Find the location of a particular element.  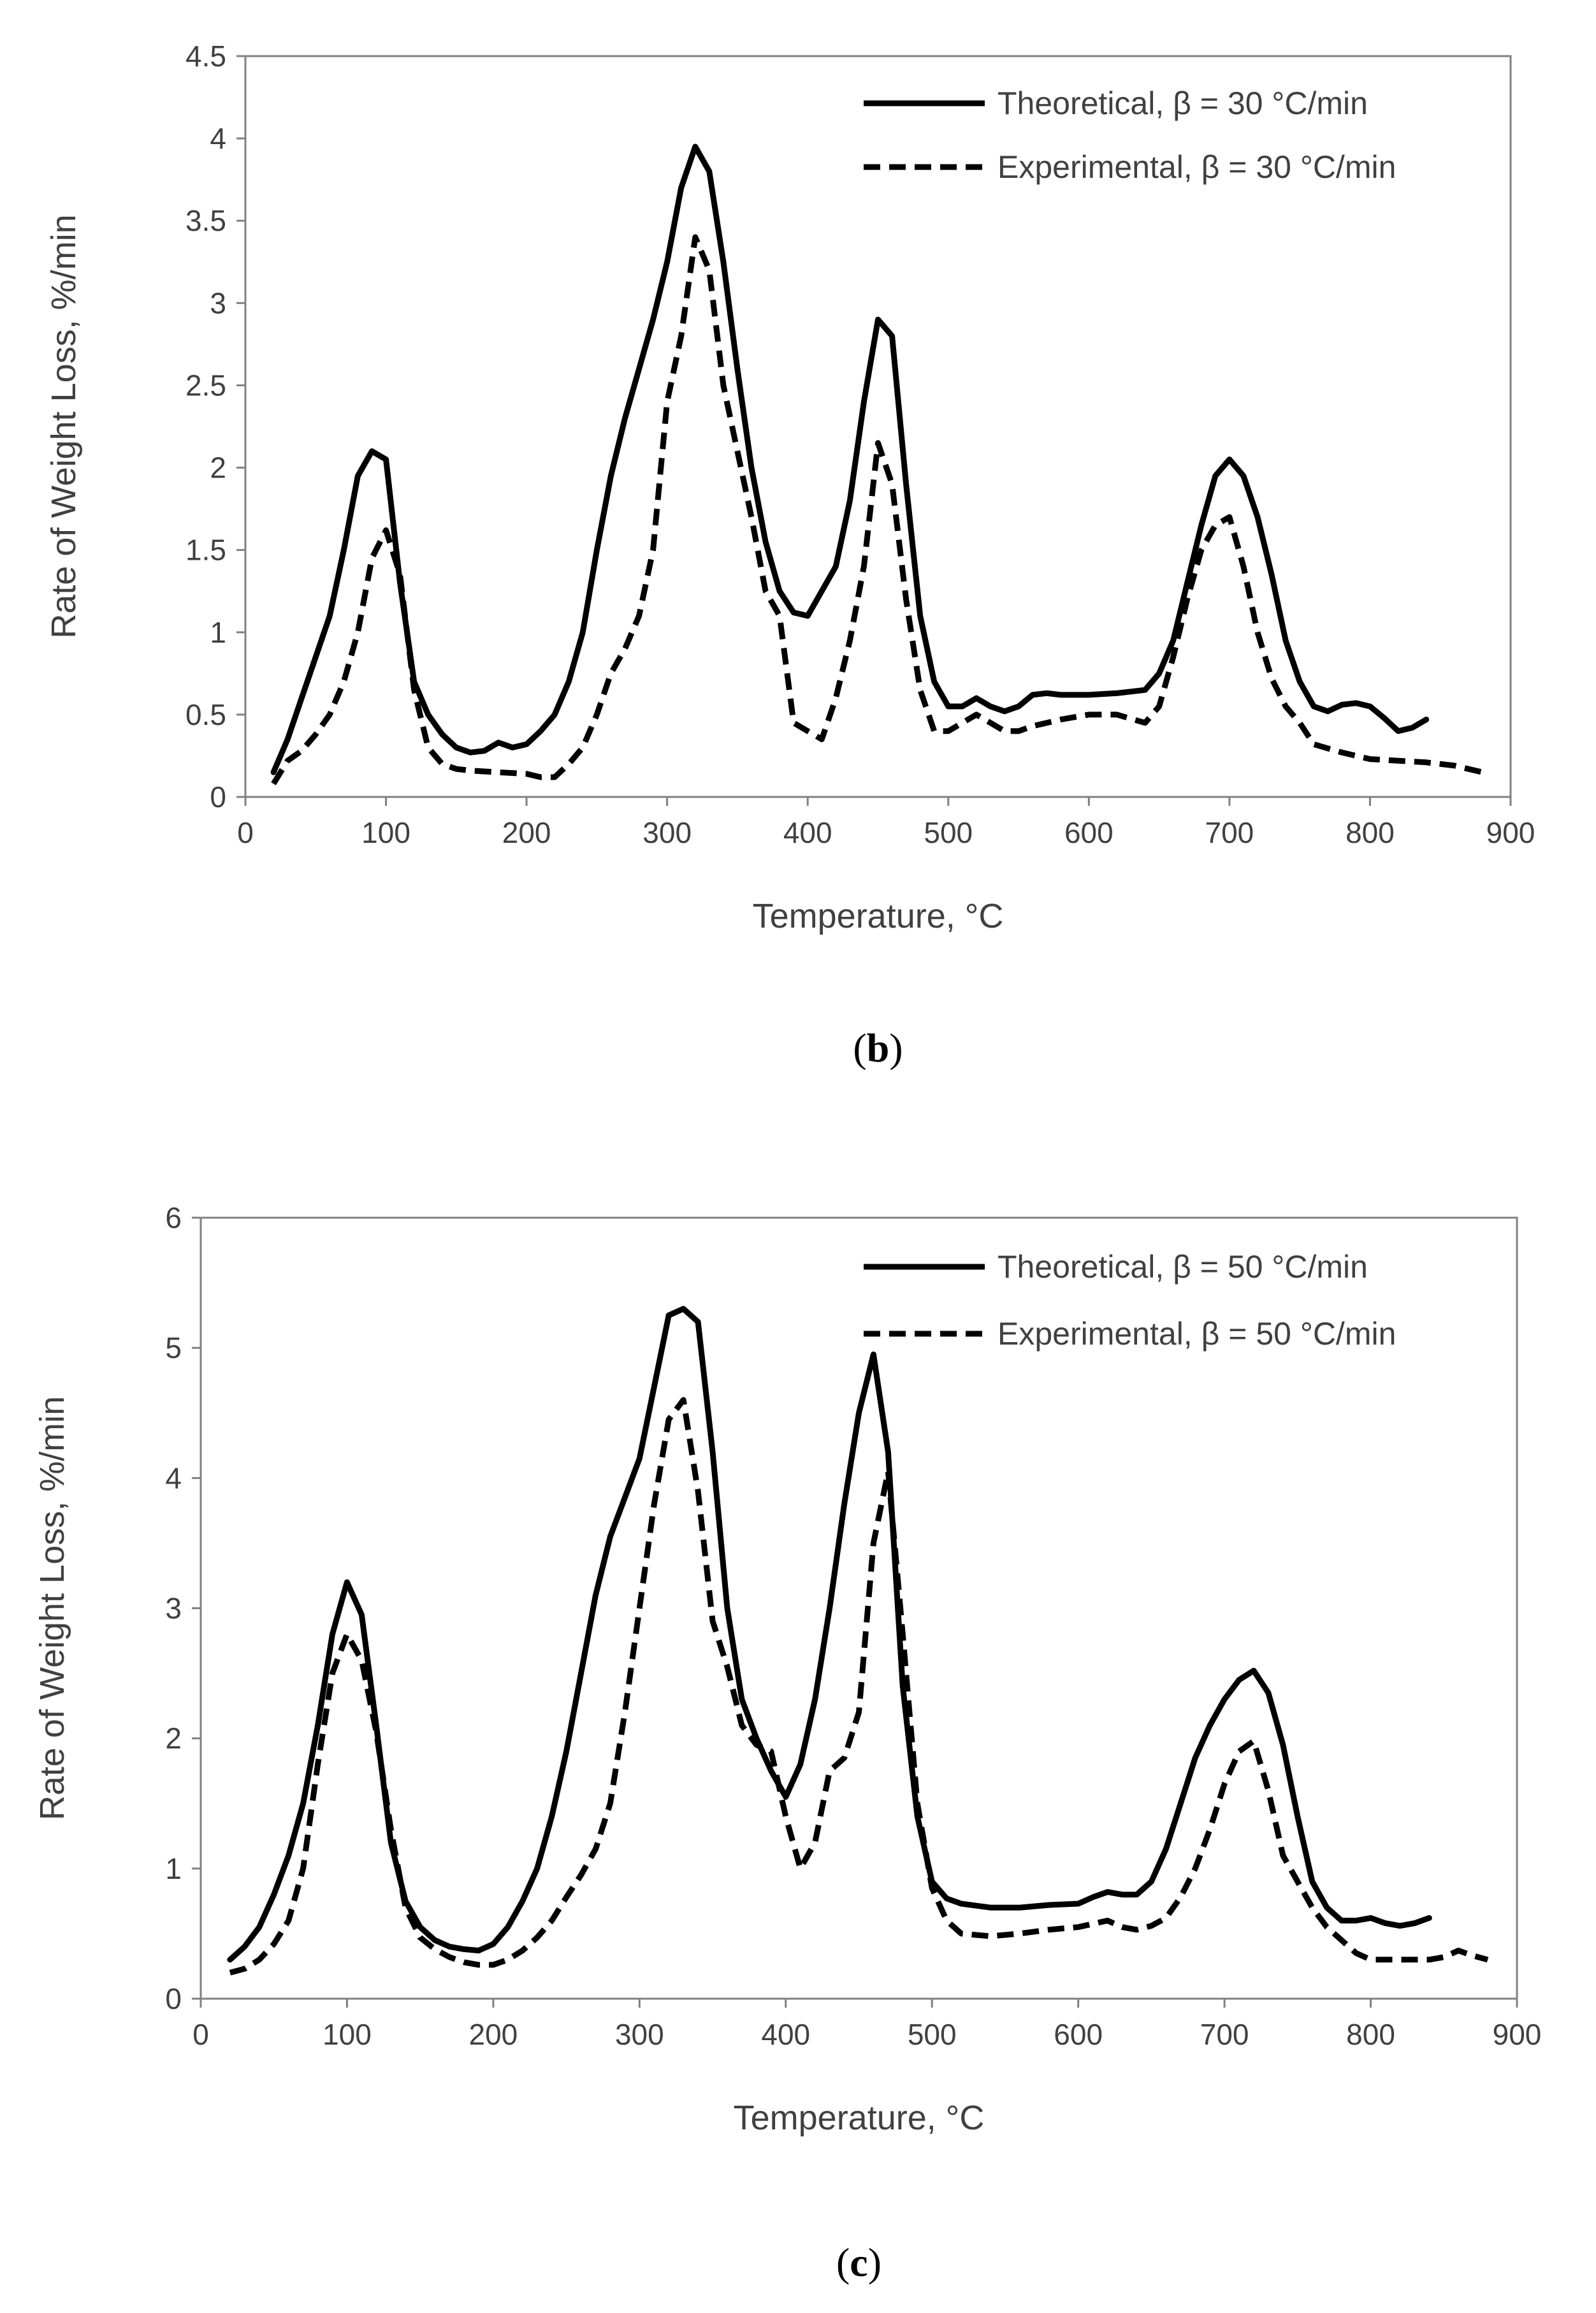

y-tick-label: 4.5 is located at coordinates (205, 56).